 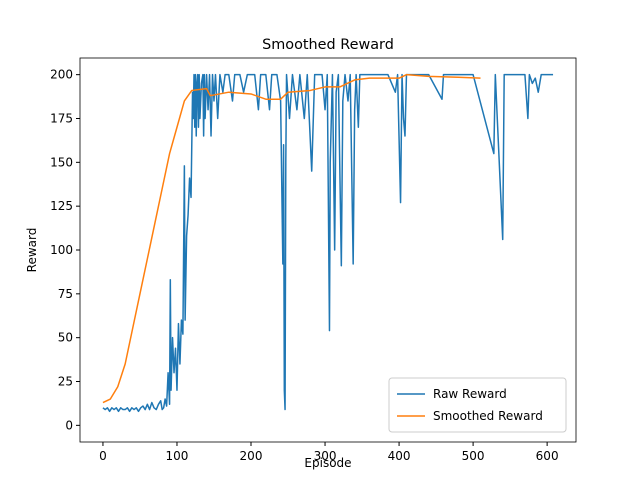 I want to click on y-tick-label: 100, so click(x=61, y=250).